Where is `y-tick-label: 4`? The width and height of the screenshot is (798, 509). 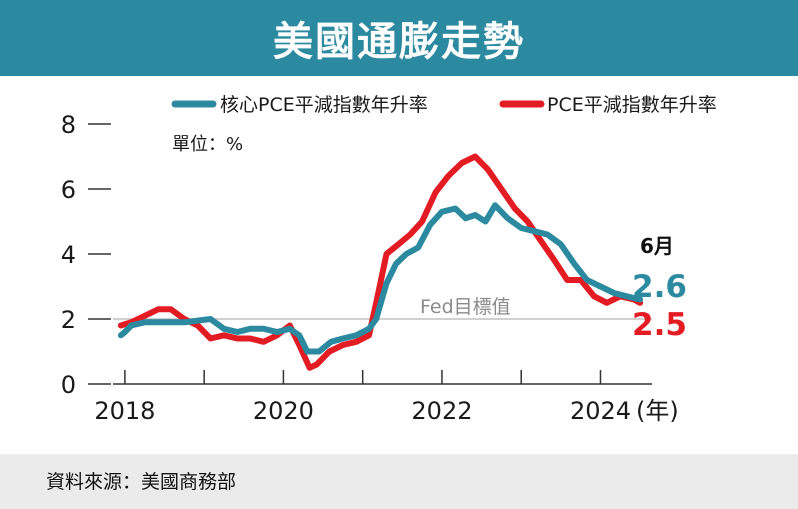 y-tick-label: 4 is located at coordinates (68, 255).